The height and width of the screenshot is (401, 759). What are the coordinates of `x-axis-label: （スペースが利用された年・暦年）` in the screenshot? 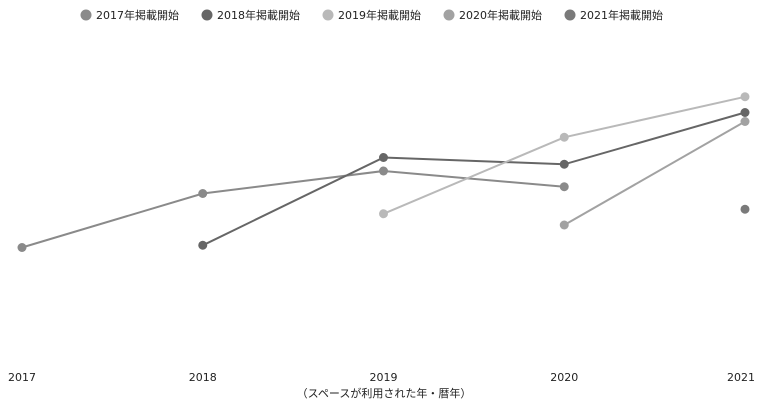 It's located at (384, 393).